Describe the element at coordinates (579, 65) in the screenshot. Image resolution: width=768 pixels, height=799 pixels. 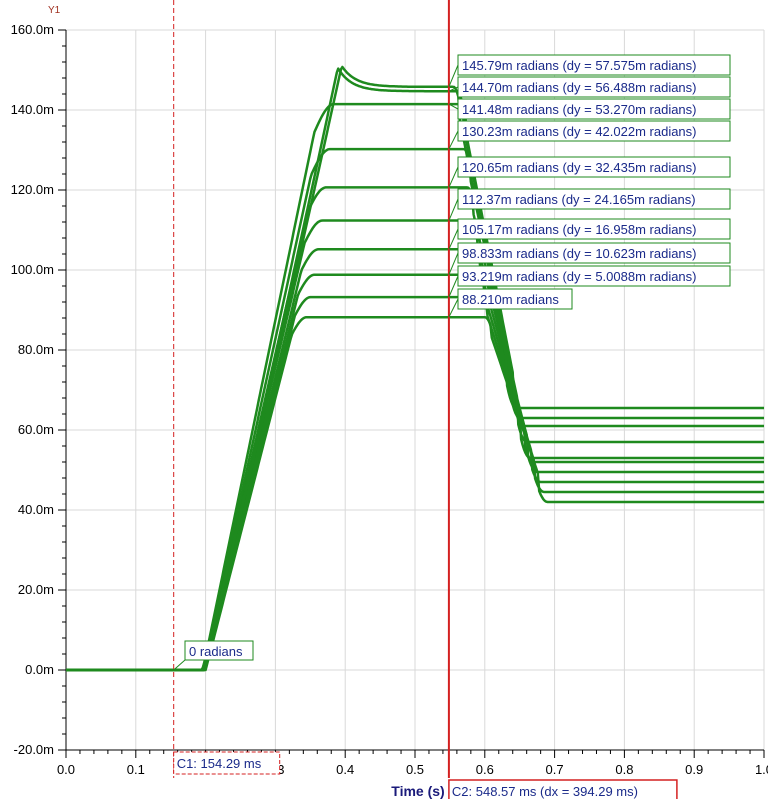
I see `callout-label: 145.79m radians (dy = 57.575m radians)` at that location.